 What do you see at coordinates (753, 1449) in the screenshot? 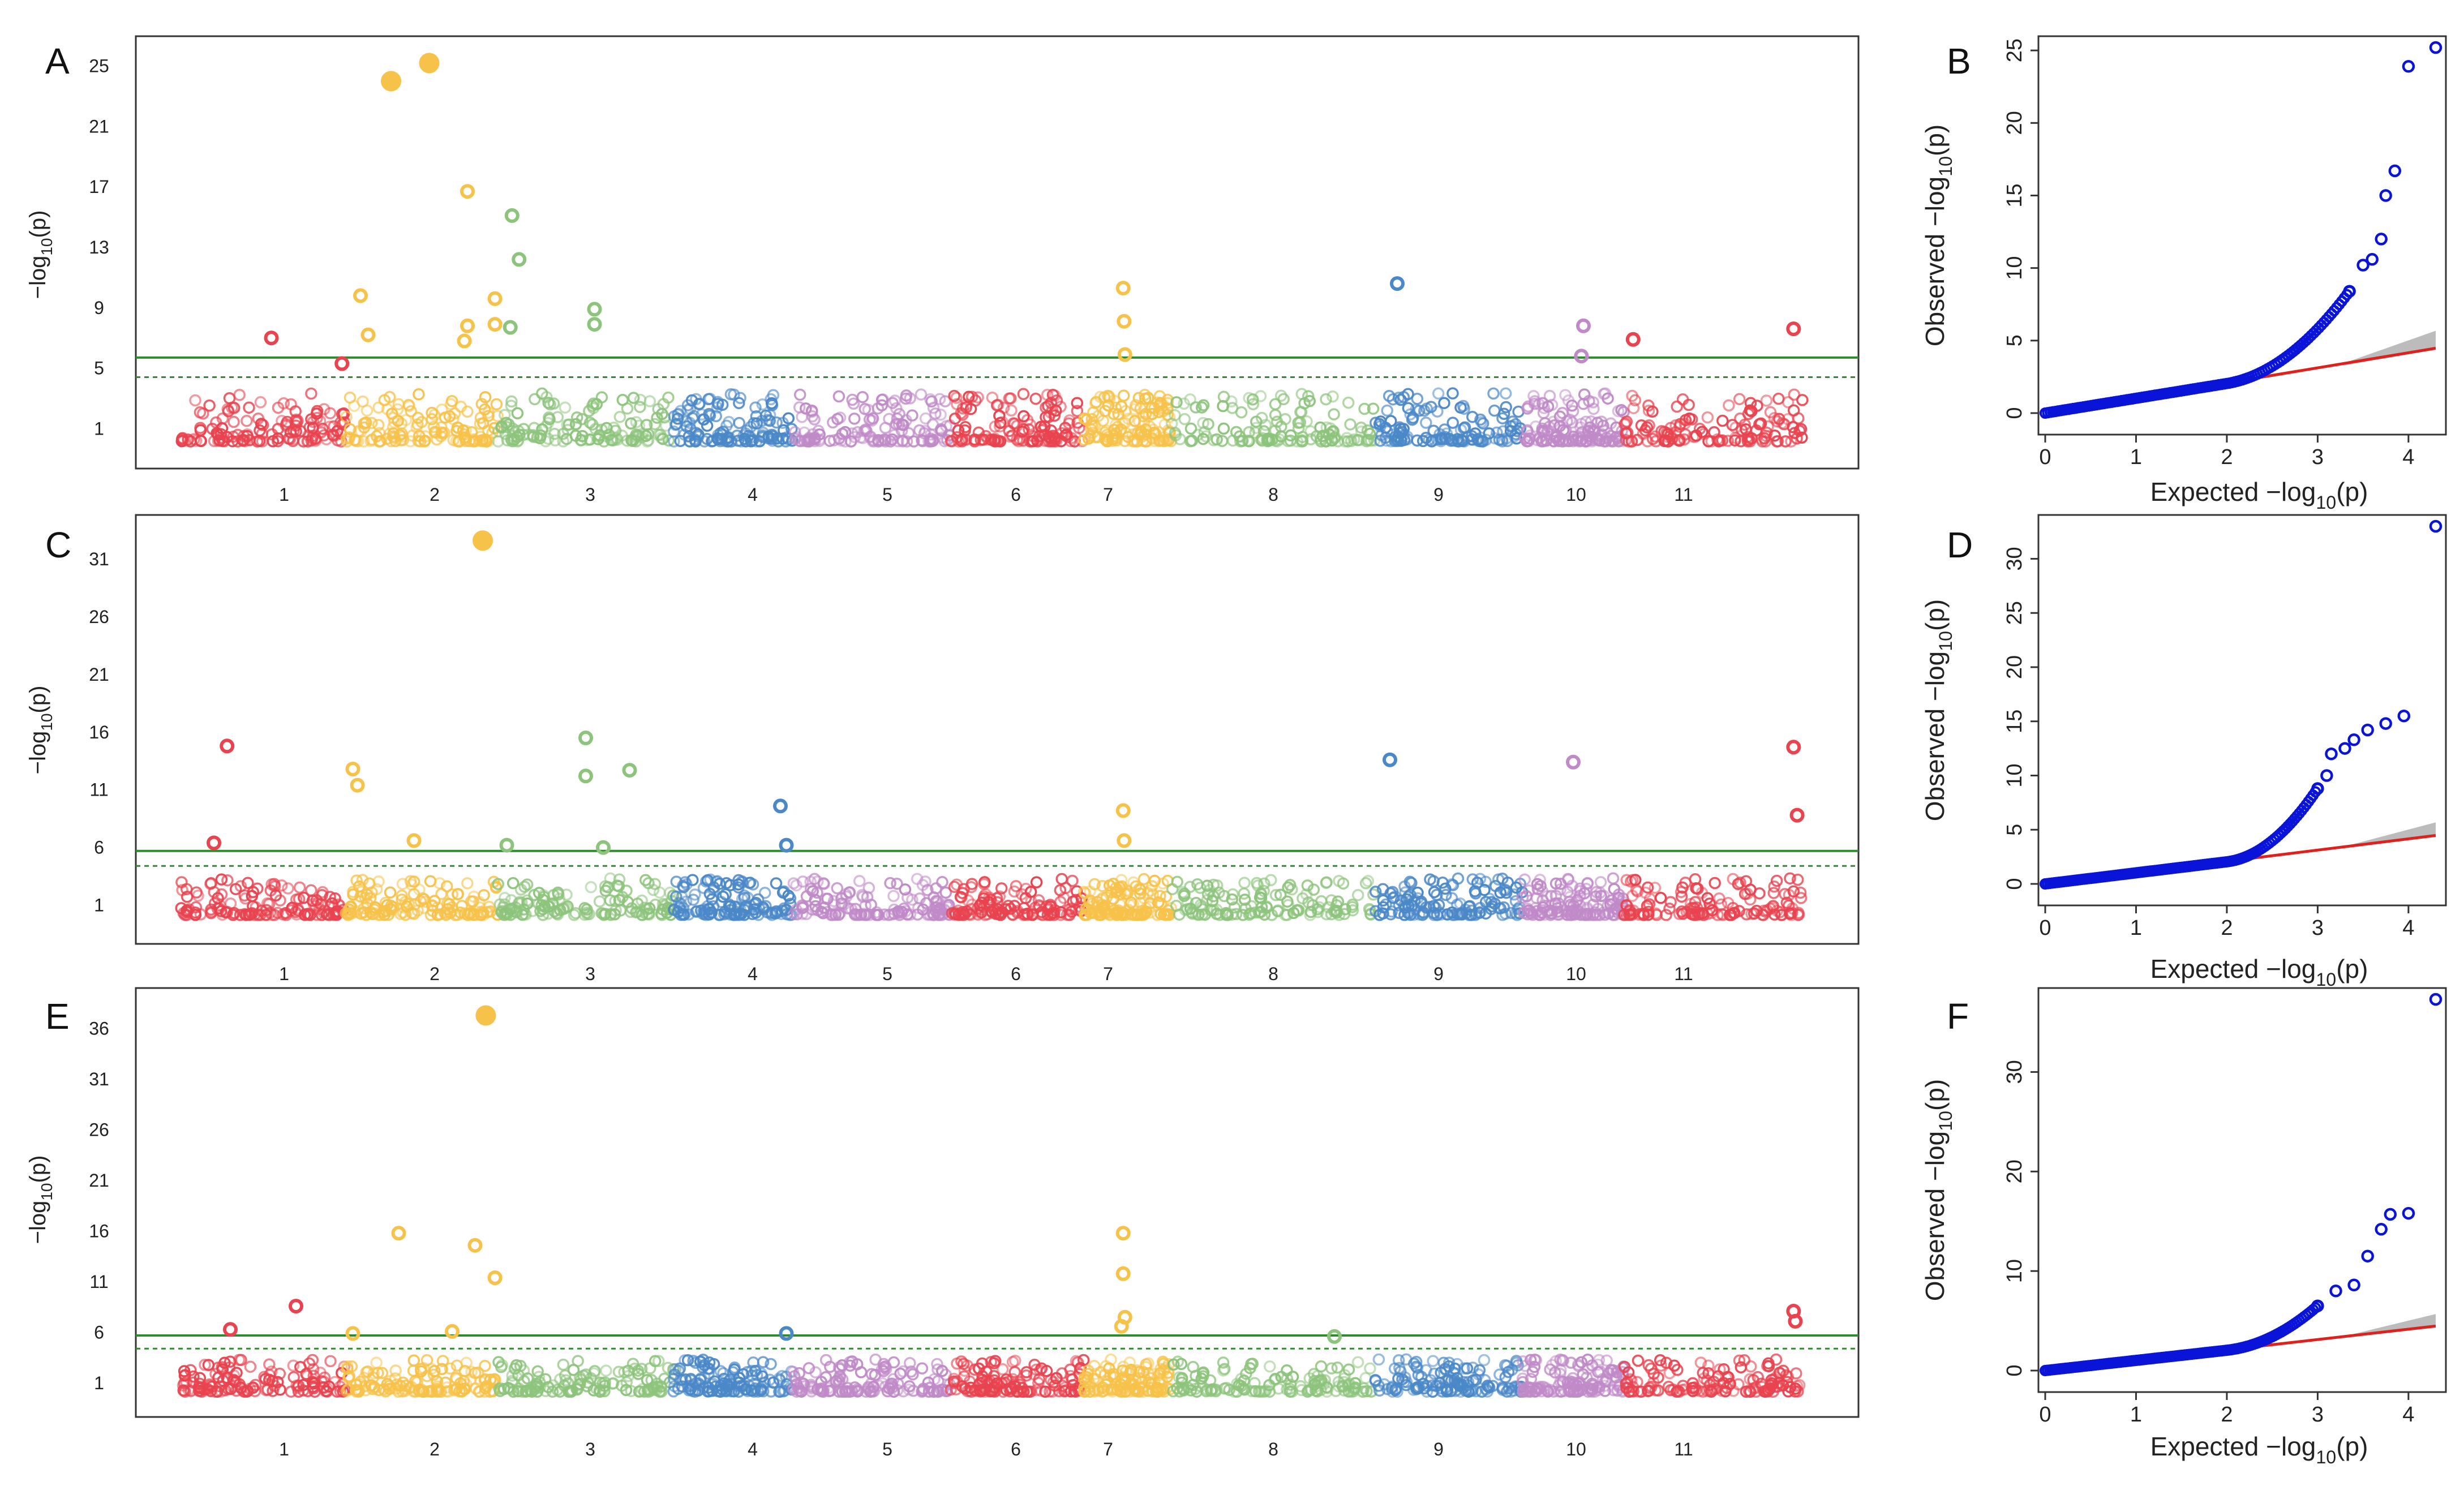
I see `chromosome-label: 4` at bounding box center [753, 1449].